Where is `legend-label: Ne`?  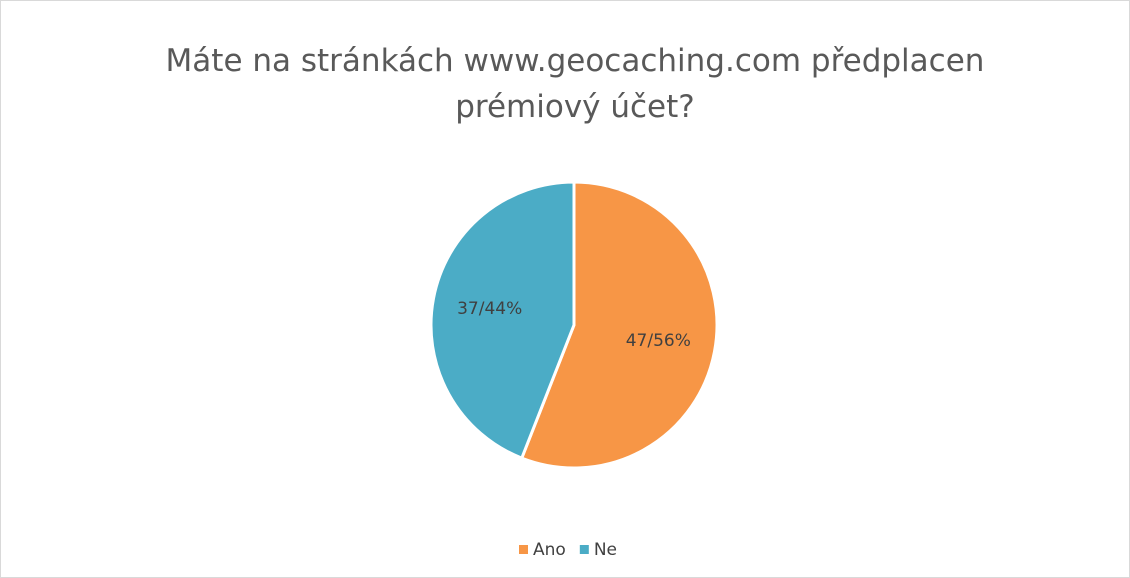
legend-label: Ne is located at coordinates (605, 550).